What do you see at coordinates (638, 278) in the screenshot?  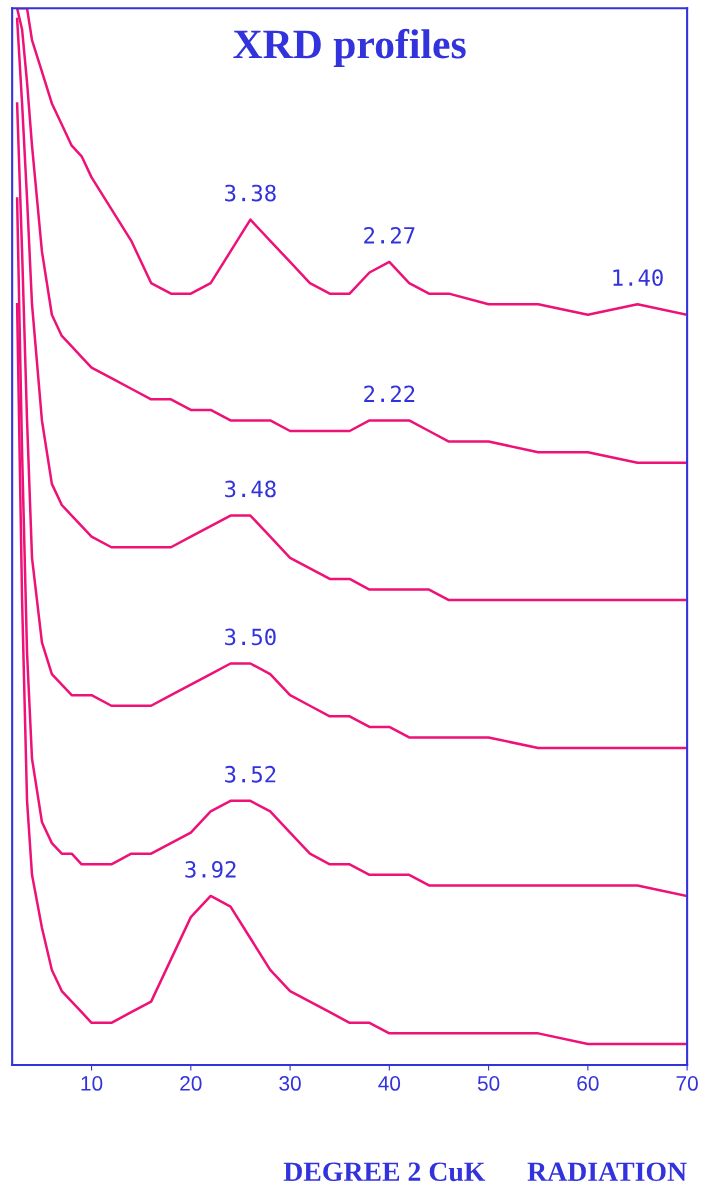 I see `annotation: 1.40` at bounding box center [638, 278].